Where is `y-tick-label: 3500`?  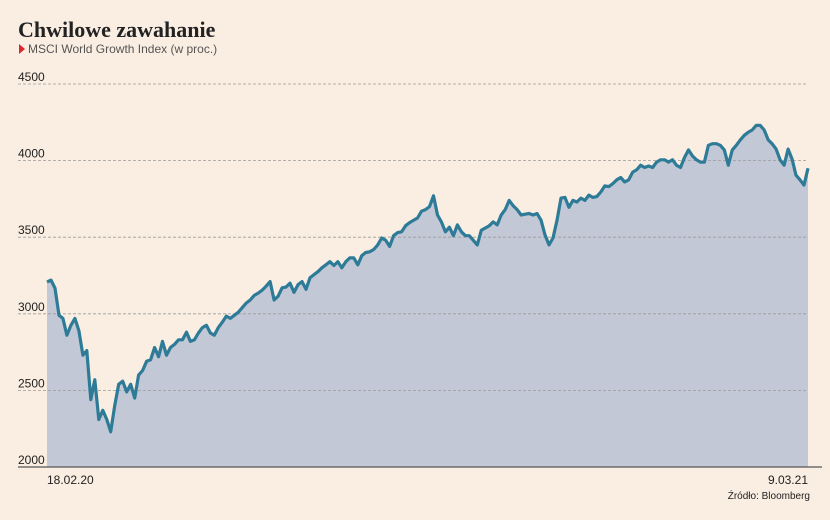
y-tick-label: 3500 is located at coordinates (31, 230).